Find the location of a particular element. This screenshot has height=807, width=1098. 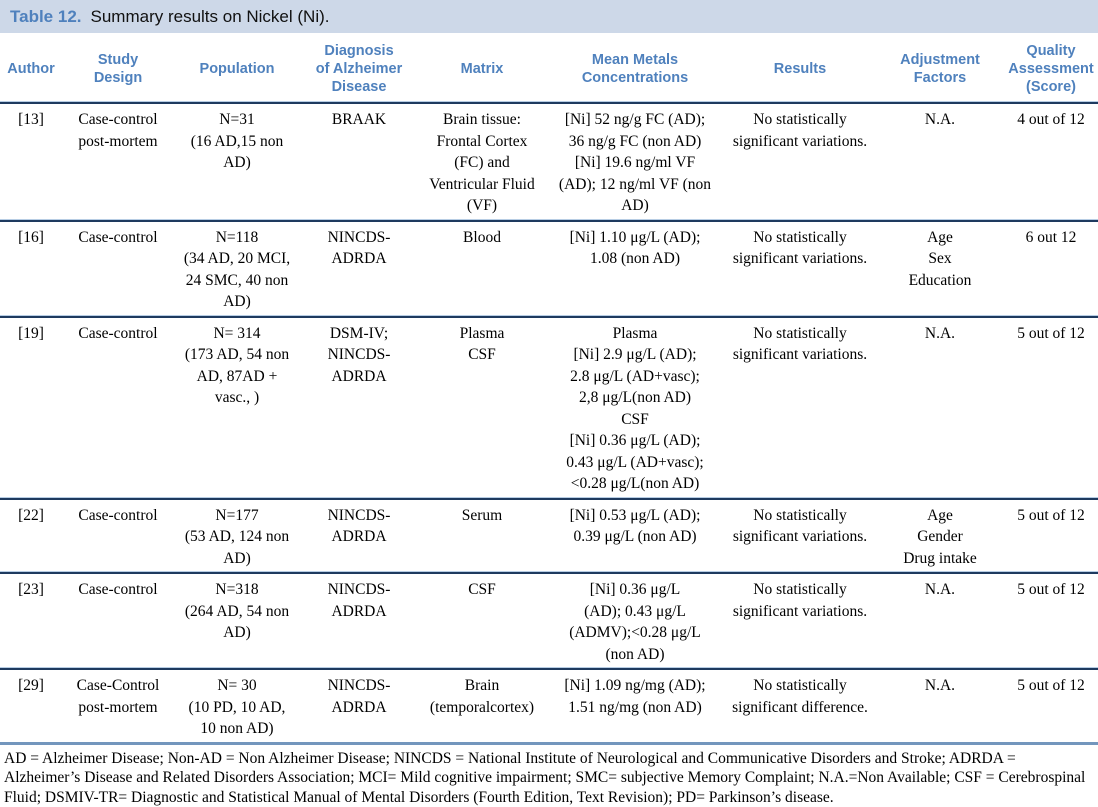

cell-population: N=177 (53 AD, 124 non AD) is located at coordinates (237, 536).